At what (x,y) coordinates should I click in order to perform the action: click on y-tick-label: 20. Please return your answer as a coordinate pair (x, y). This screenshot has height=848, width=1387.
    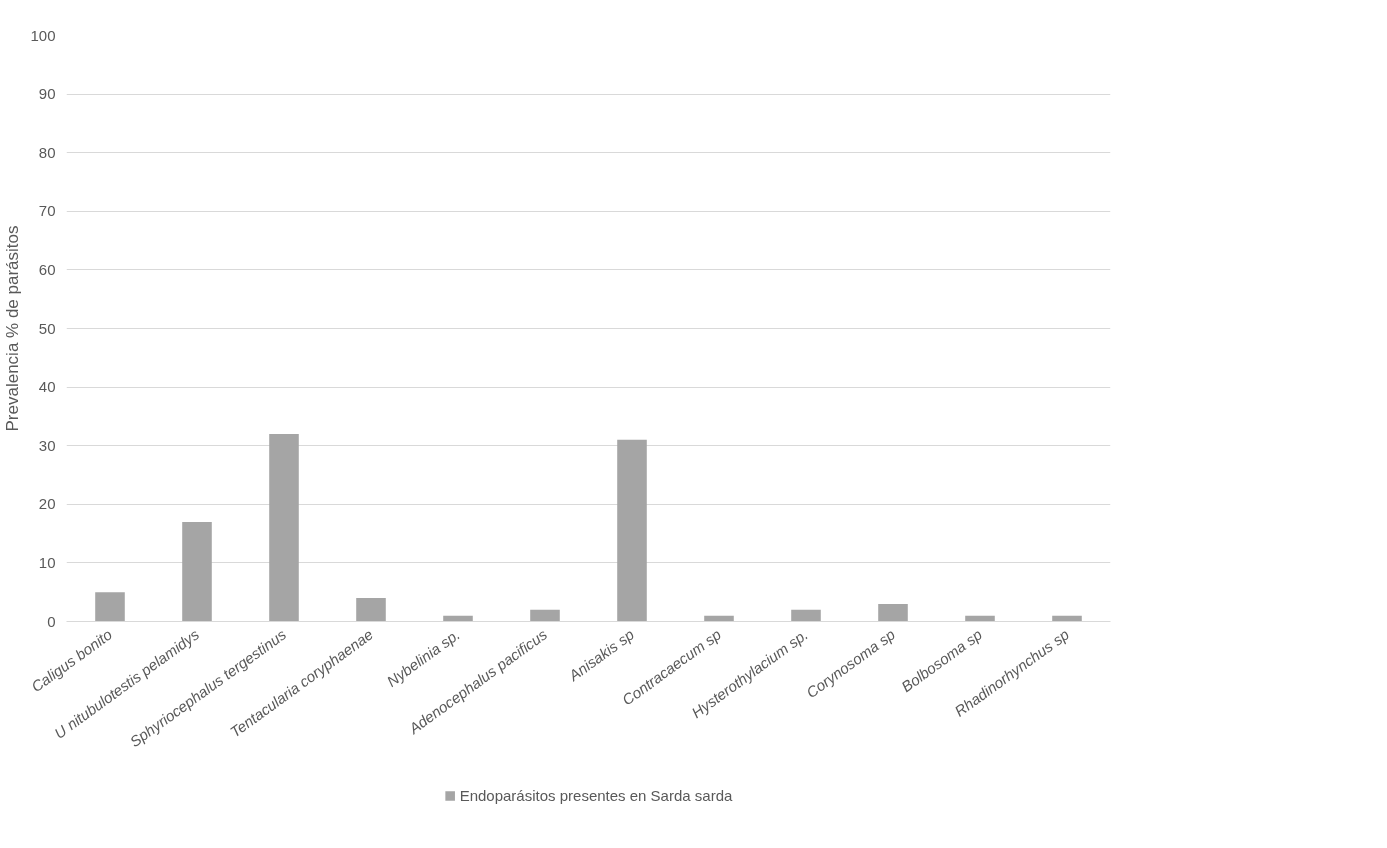
    Looking at the image, I should click on (47, 504).